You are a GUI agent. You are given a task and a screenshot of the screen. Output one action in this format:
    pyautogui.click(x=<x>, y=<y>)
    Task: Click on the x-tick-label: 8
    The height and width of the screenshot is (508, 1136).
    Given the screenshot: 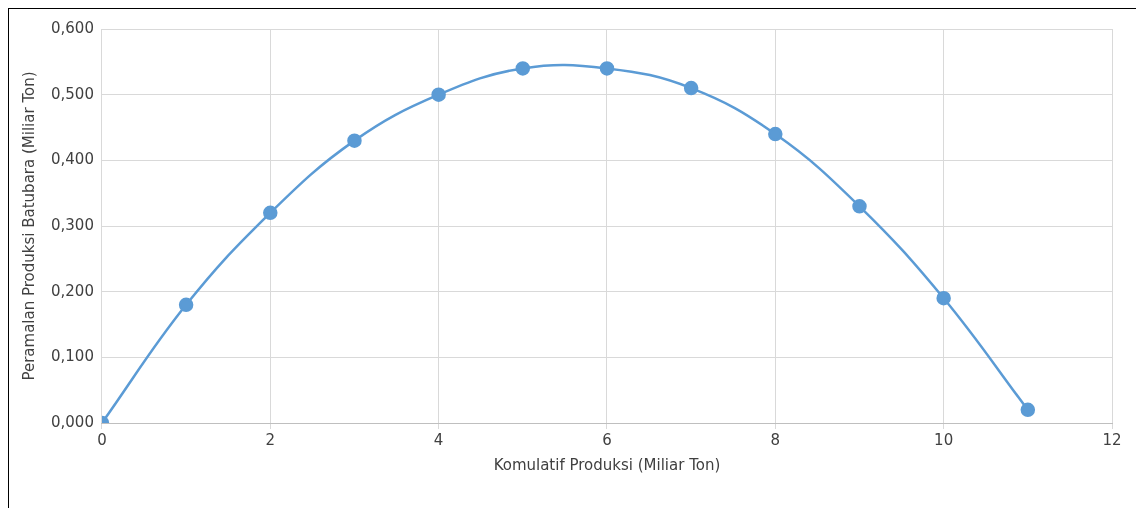 What is the action you would take?
    pyautogui.click(x=775, y=439)
    